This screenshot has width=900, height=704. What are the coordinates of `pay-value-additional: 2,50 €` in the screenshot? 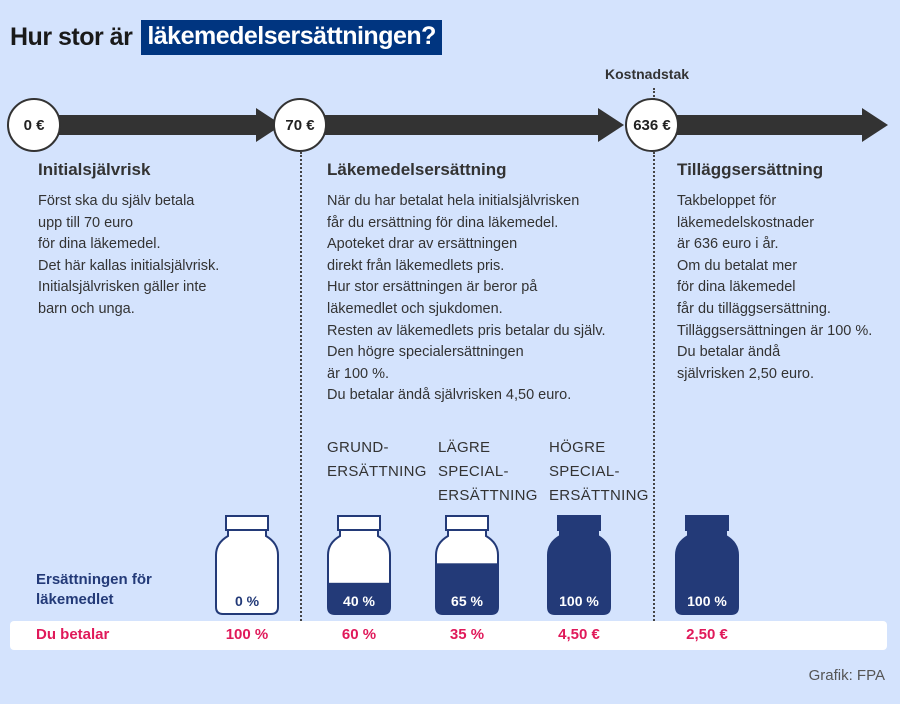 It's located at (707, 634).